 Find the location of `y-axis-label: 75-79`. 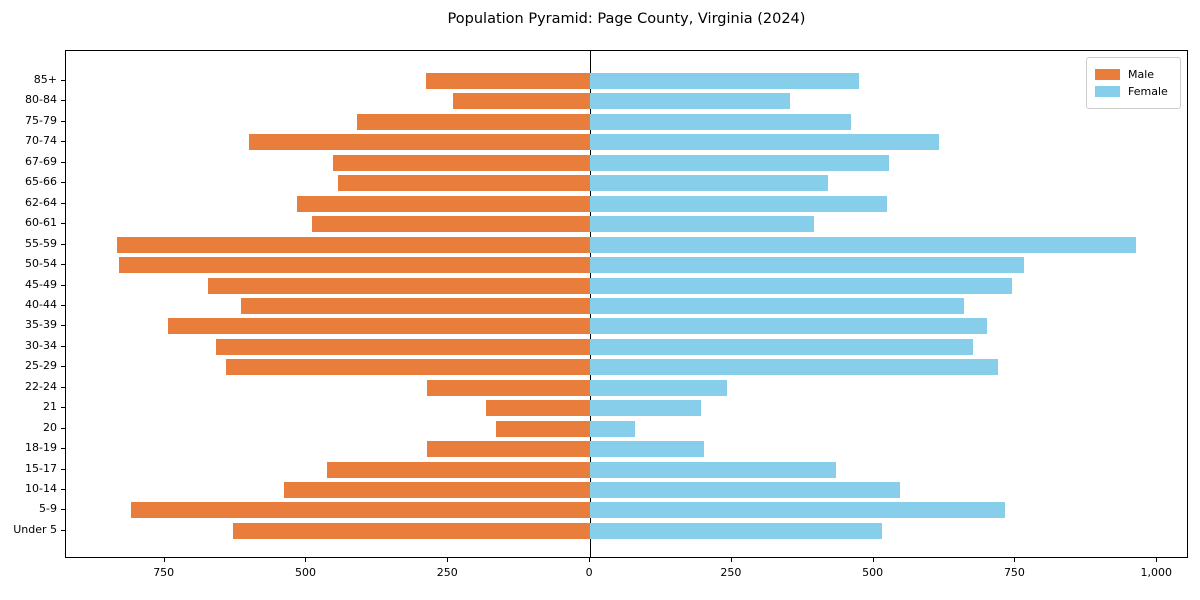

y-axis-label: 75-79 is located at coordinates (41, 120).